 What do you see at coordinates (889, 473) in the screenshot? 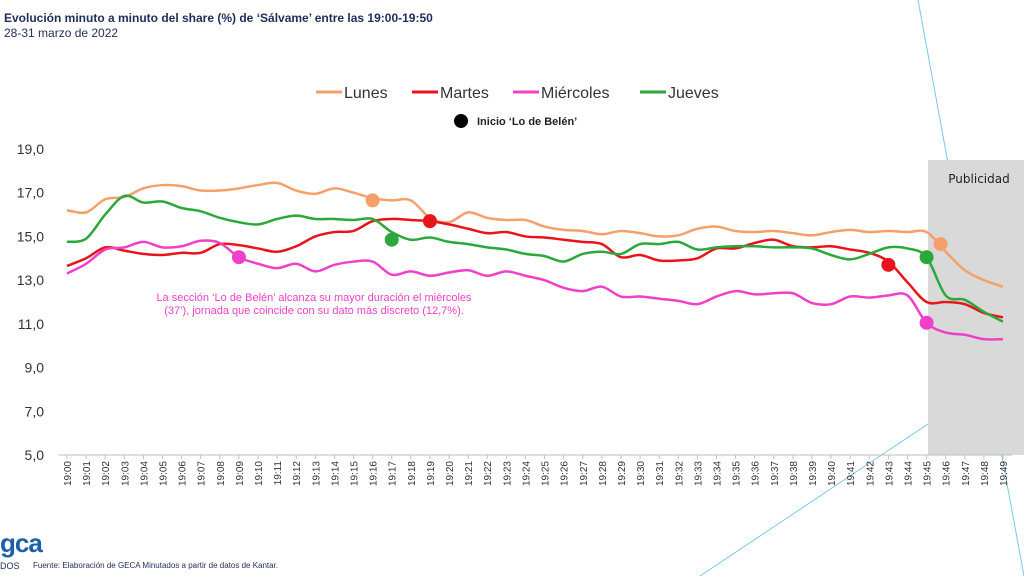
I see `x-tick-label: 19:43` at bounding box center [889, 473].